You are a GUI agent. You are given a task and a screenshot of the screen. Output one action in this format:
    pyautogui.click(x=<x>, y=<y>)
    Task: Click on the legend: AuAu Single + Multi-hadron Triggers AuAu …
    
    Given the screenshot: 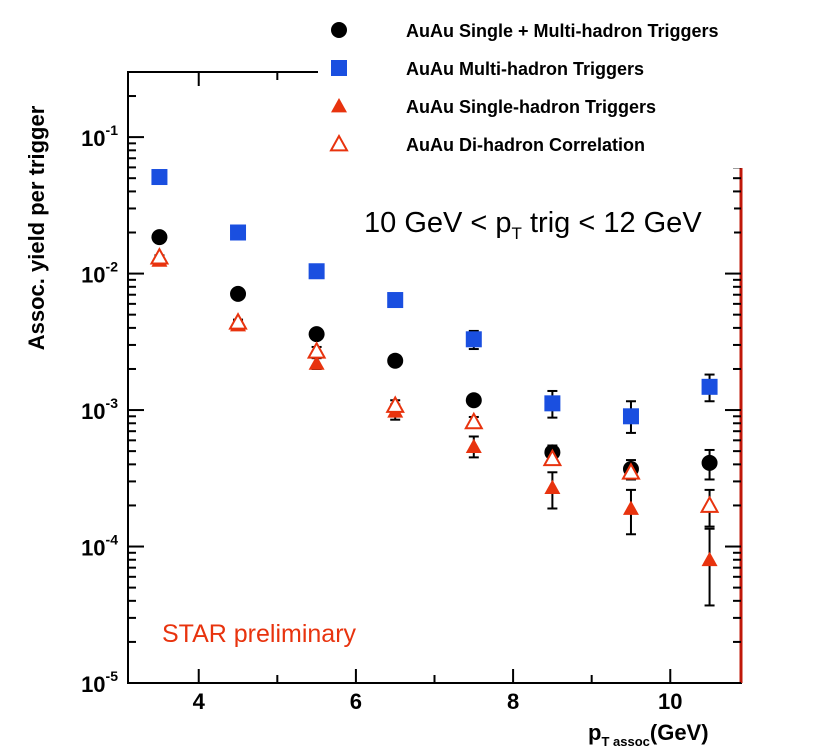 What is the action you would take?
    pyautogui.click(x=524, y=88)
    